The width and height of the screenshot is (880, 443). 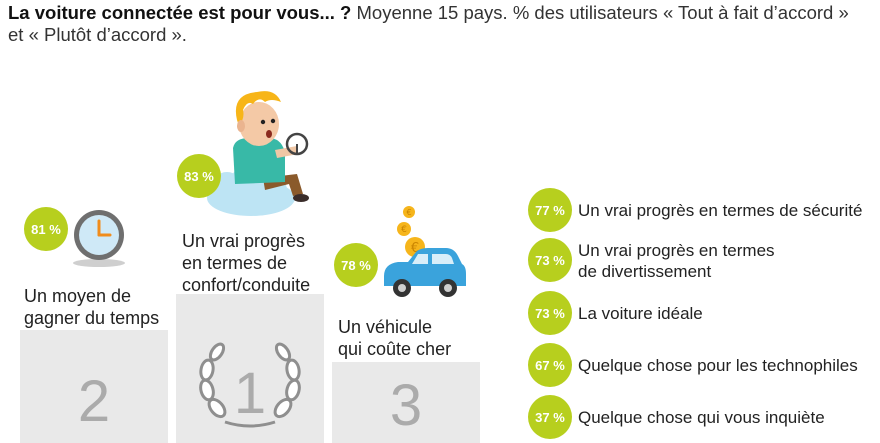 I want to click on rank-number-2: 2, so click(x=94, y=401).